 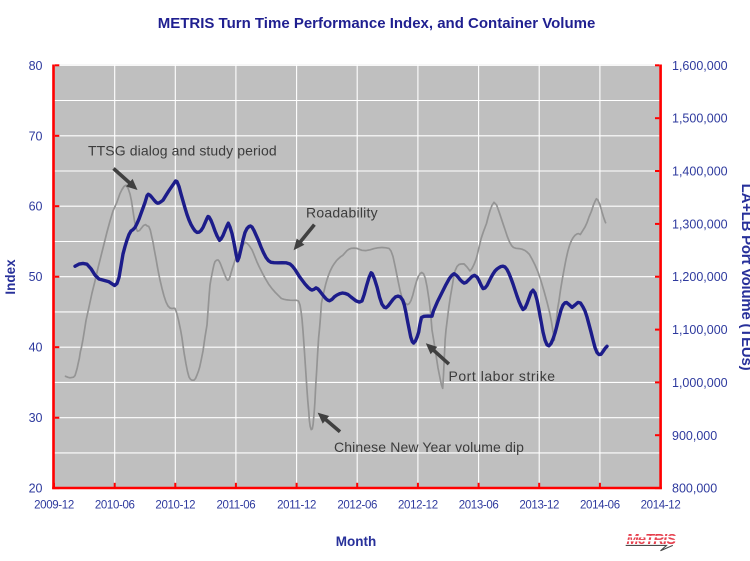 I want to click on svg-text: 2011-12, so click(x=296, y=506).